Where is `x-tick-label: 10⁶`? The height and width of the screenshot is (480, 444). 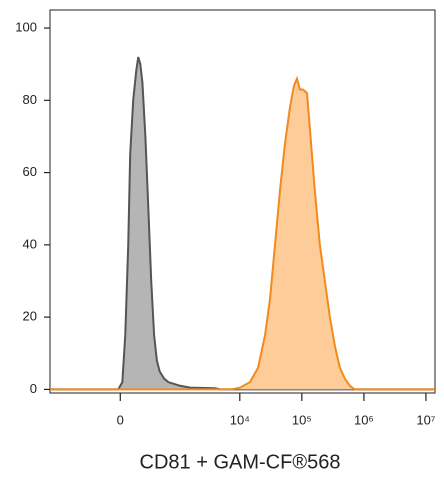 x-tick-label: 10⁶ is located at coordinates (364, 419).